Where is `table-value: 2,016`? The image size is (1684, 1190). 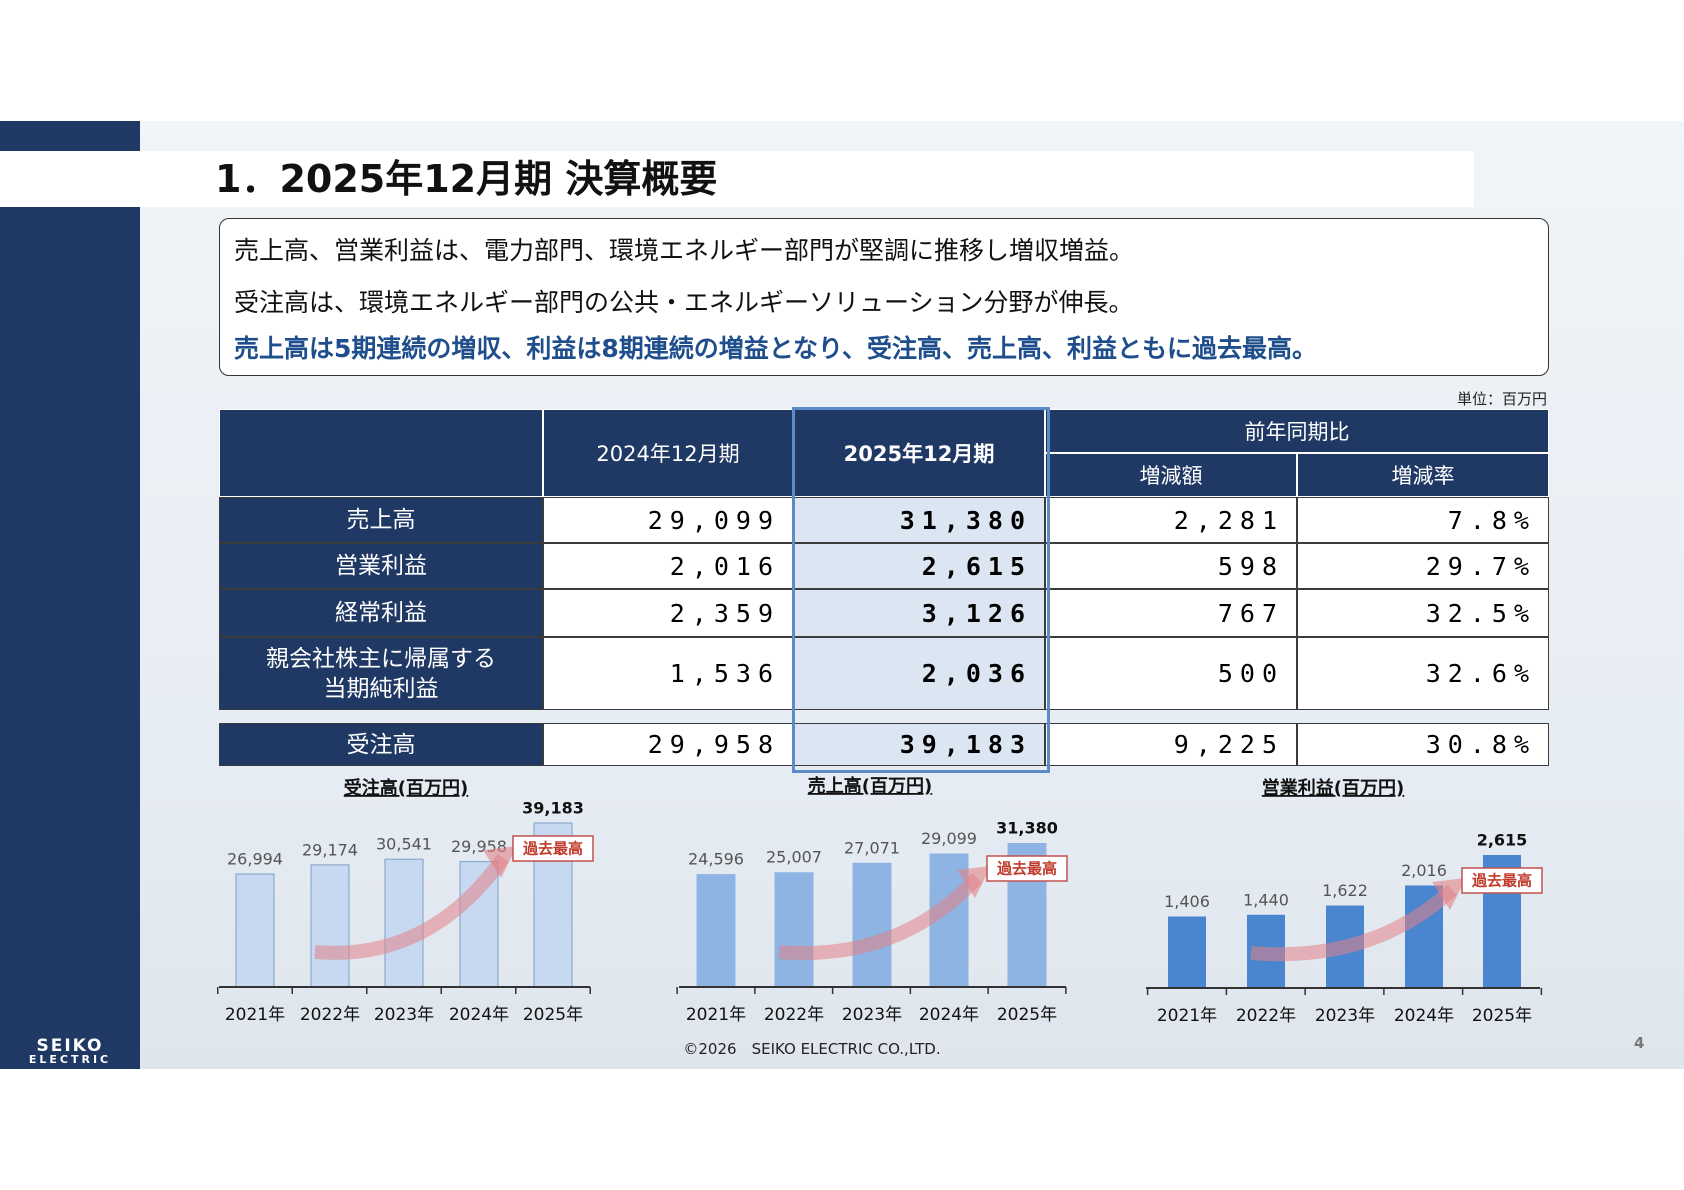 table-value: 2,016 is located at coordinates (668, 566).